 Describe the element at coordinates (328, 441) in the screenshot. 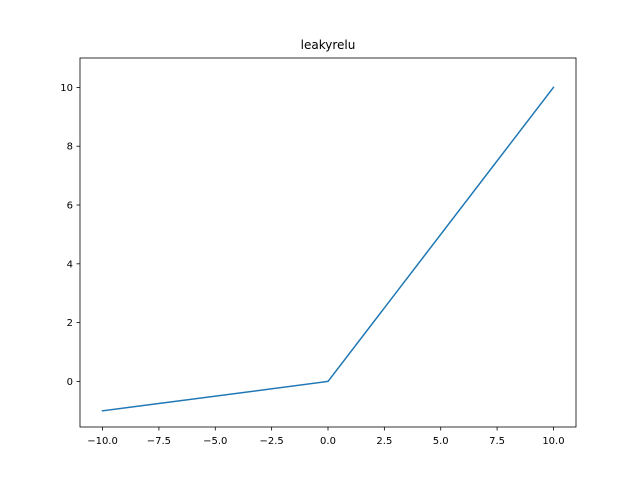

I see `x-tick-label: 0.0` at that location.